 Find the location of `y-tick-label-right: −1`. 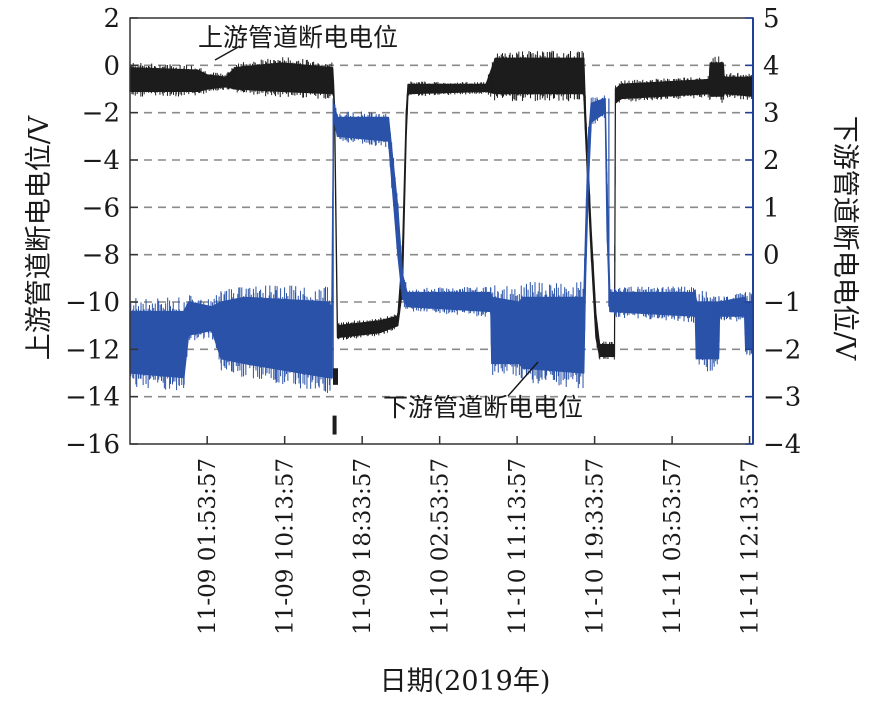

y-tick-label-right: −1 is located at coordinates (782, 303).